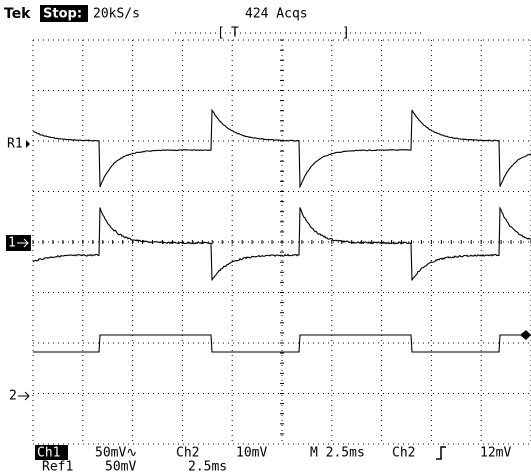 This screenshot has width=531, height=476. Describe the element at coordinates (221, 33) in the screenshot. I see `window-left: [` at that location.